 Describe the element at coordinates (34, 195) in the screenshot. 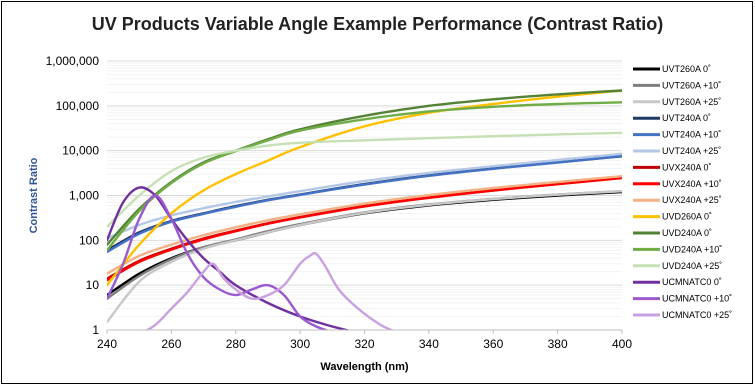

I see `y-axis-title: Contrast Ratio` at that location.